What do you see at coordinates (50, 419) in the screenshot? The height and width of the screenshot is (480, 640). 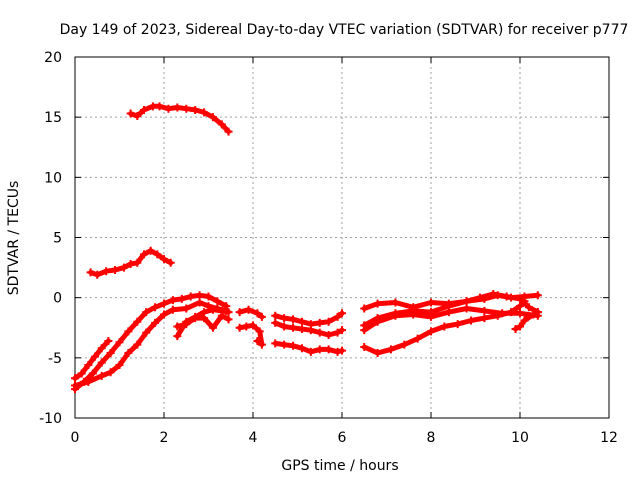 I see `y-tick-label: -10` at bounding box center [50, 419].